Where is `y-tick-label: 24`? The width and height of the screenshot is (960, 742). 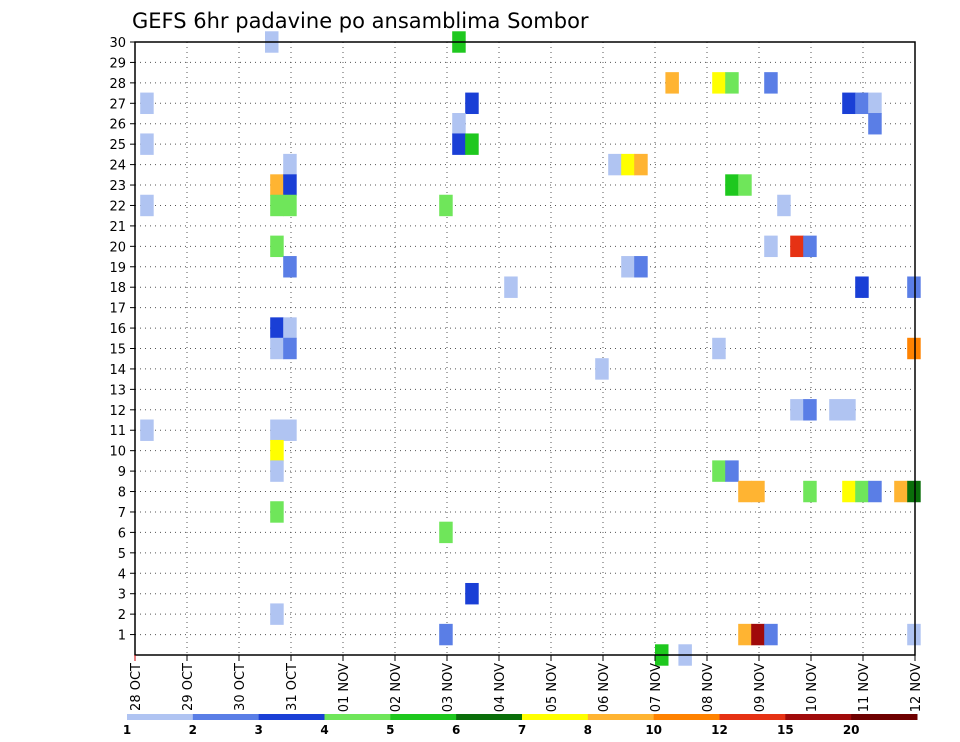 y-tick-label: 24 is located at coordinates (117, 166).